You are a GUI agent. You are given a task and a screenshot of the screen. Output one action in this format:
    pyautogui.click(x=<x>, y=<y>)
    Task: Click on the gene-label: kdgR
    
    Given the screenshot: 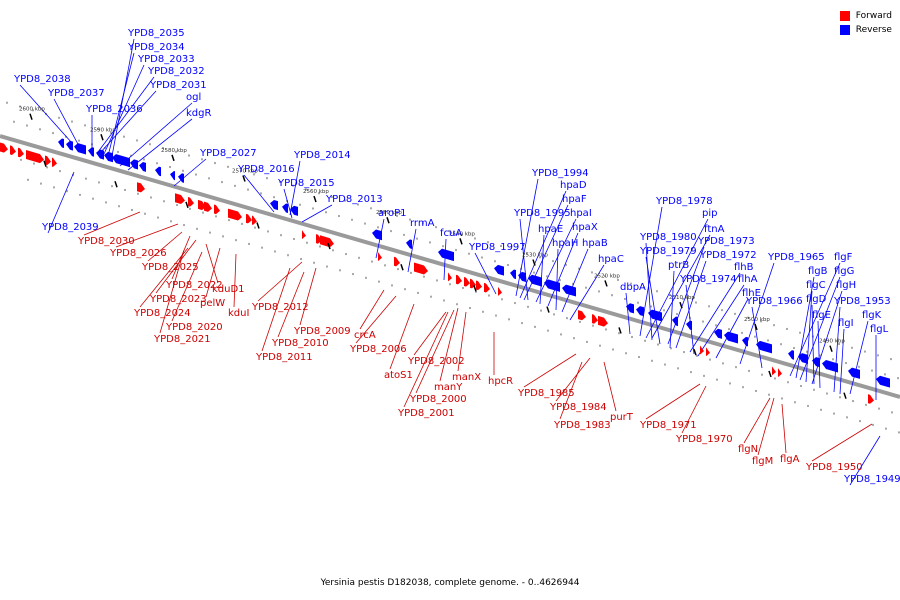 What is the action you would take?
    pyautogui.click(x=198, y=113)
    